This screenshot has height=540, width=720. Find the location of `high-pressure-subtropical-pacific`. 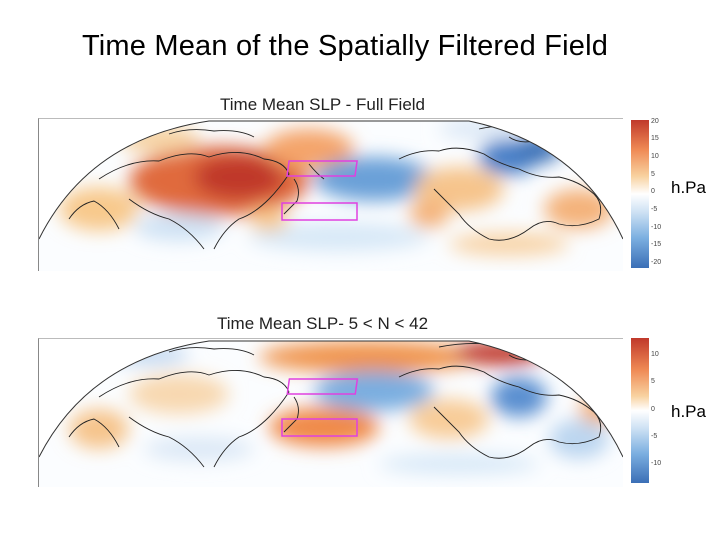

high-pressure-subtropical-pacific is located at coordinates (324, 427).